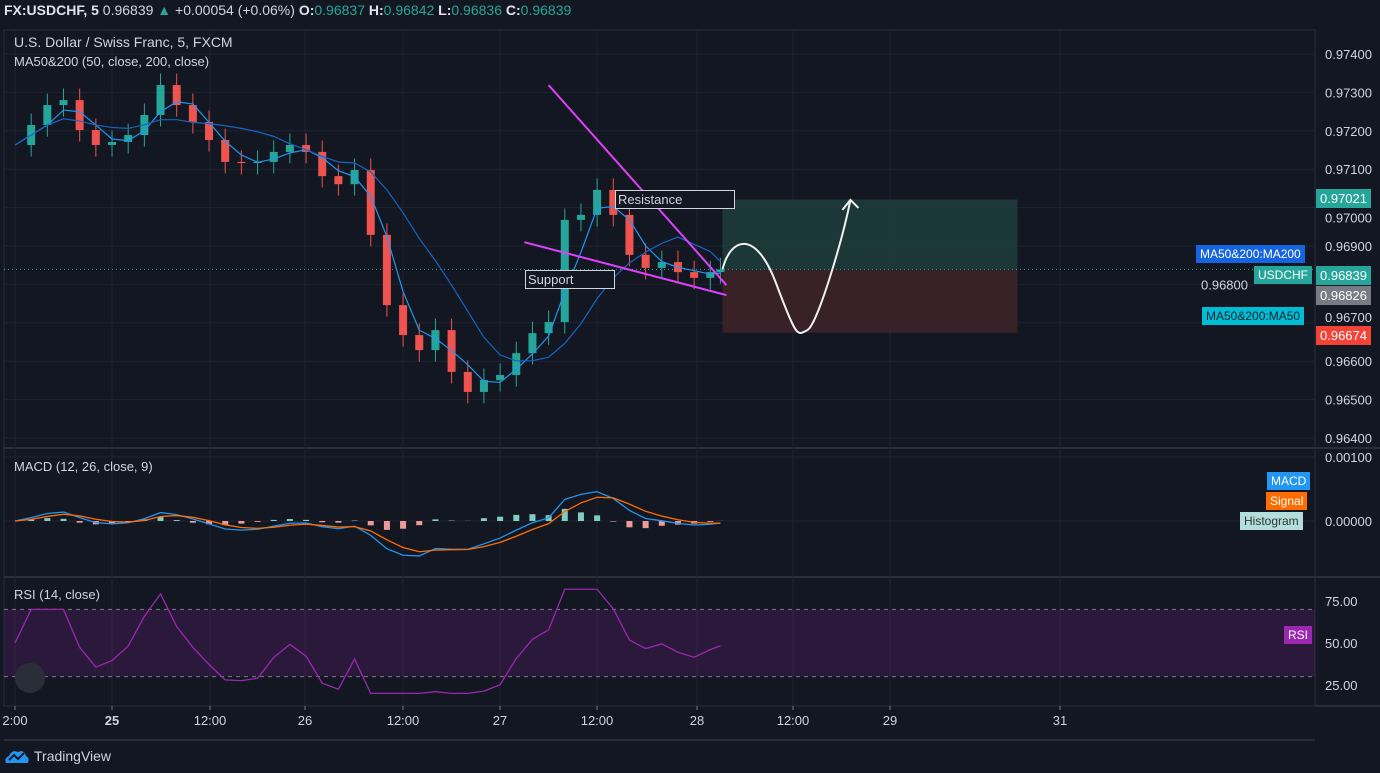 The height and width of the screenshot is (773, 1380). What do you see at coordinates (1348, 218) in the screenshot?
I see `price-tick-label: 0.97000` at bounding box center [1348, 218].